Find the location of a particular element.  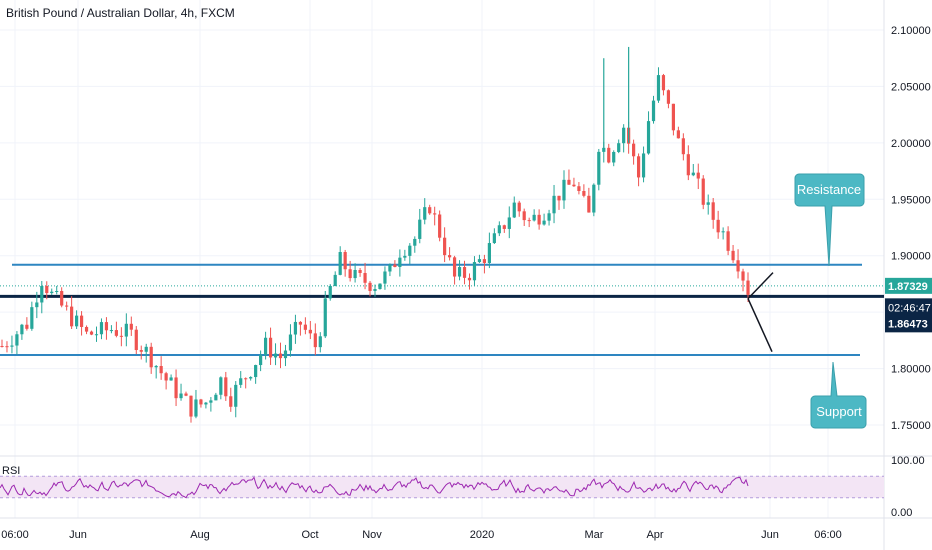

rsi-band is located at coordinates (442, 487).